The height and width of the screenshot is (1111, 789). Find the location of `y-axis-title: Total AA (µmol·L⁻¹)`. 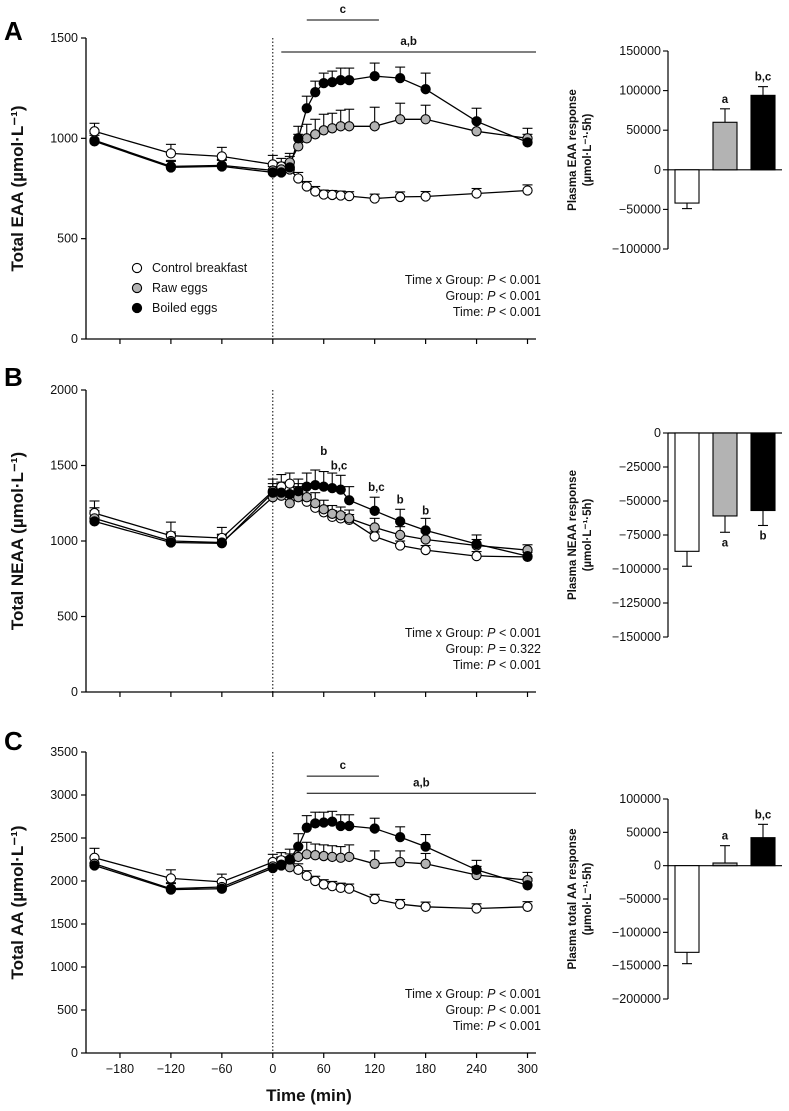

y-axis-title: Total AA (µmol·L⁻¹) is located at coordinates (17, 902).